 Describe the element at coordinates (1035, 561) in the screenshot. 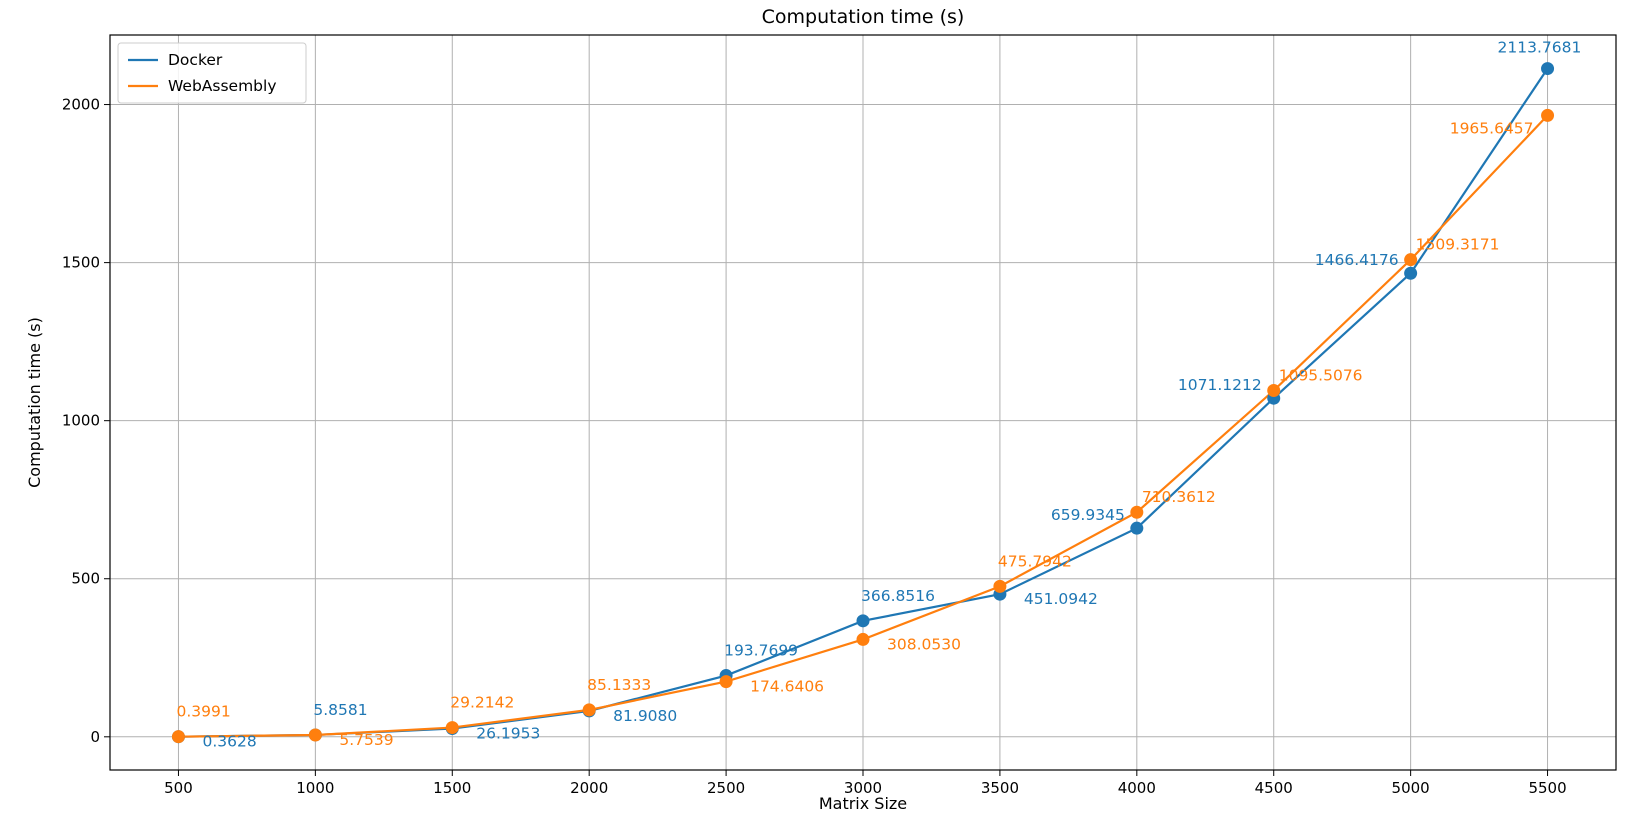

I see `data-label-webassembly: 475.7942` at that location.